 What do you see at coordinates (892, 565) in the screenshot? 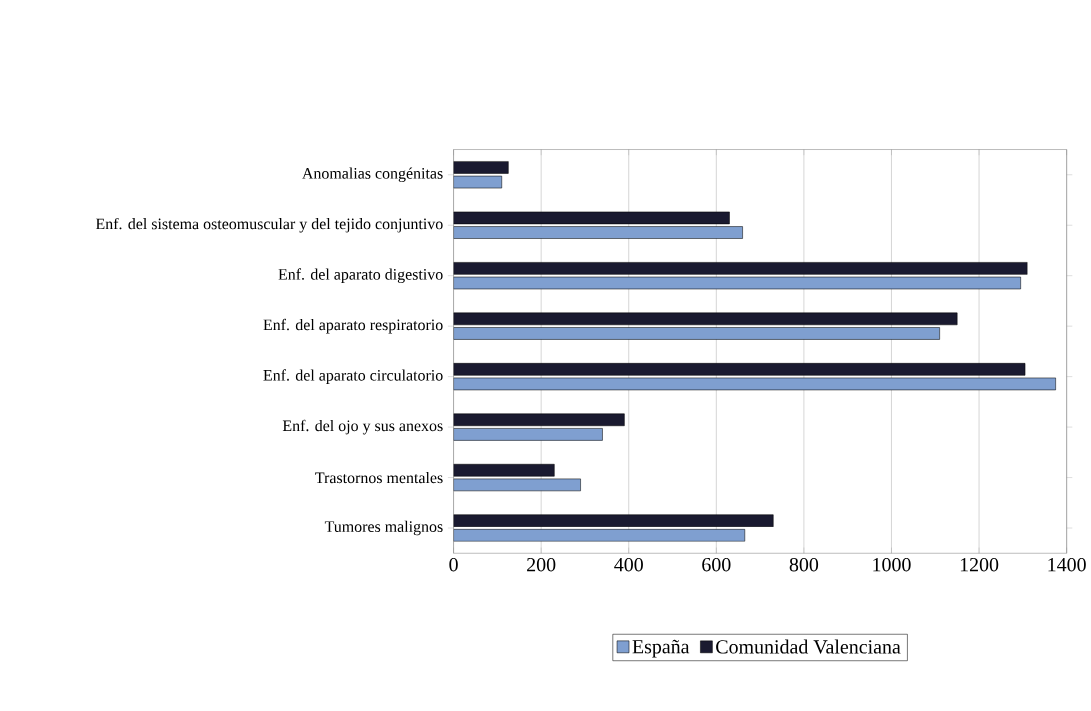
I see `x-tick-label: 1000` at bounding box center [892, 565].